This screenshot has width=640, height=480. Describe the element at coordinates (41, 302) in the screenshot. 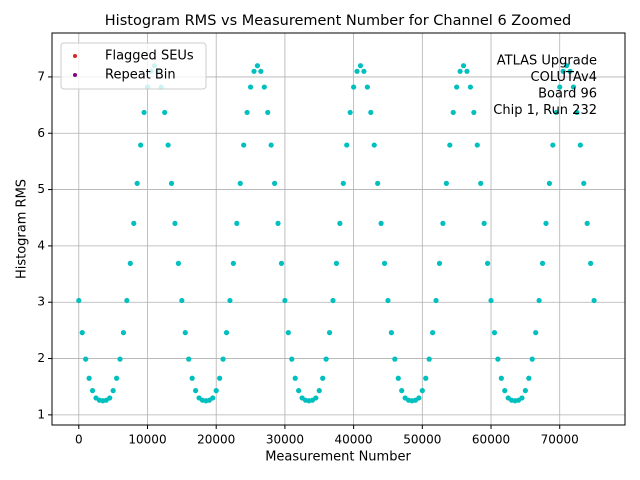

I see `y-tick-label: 3` at that location.